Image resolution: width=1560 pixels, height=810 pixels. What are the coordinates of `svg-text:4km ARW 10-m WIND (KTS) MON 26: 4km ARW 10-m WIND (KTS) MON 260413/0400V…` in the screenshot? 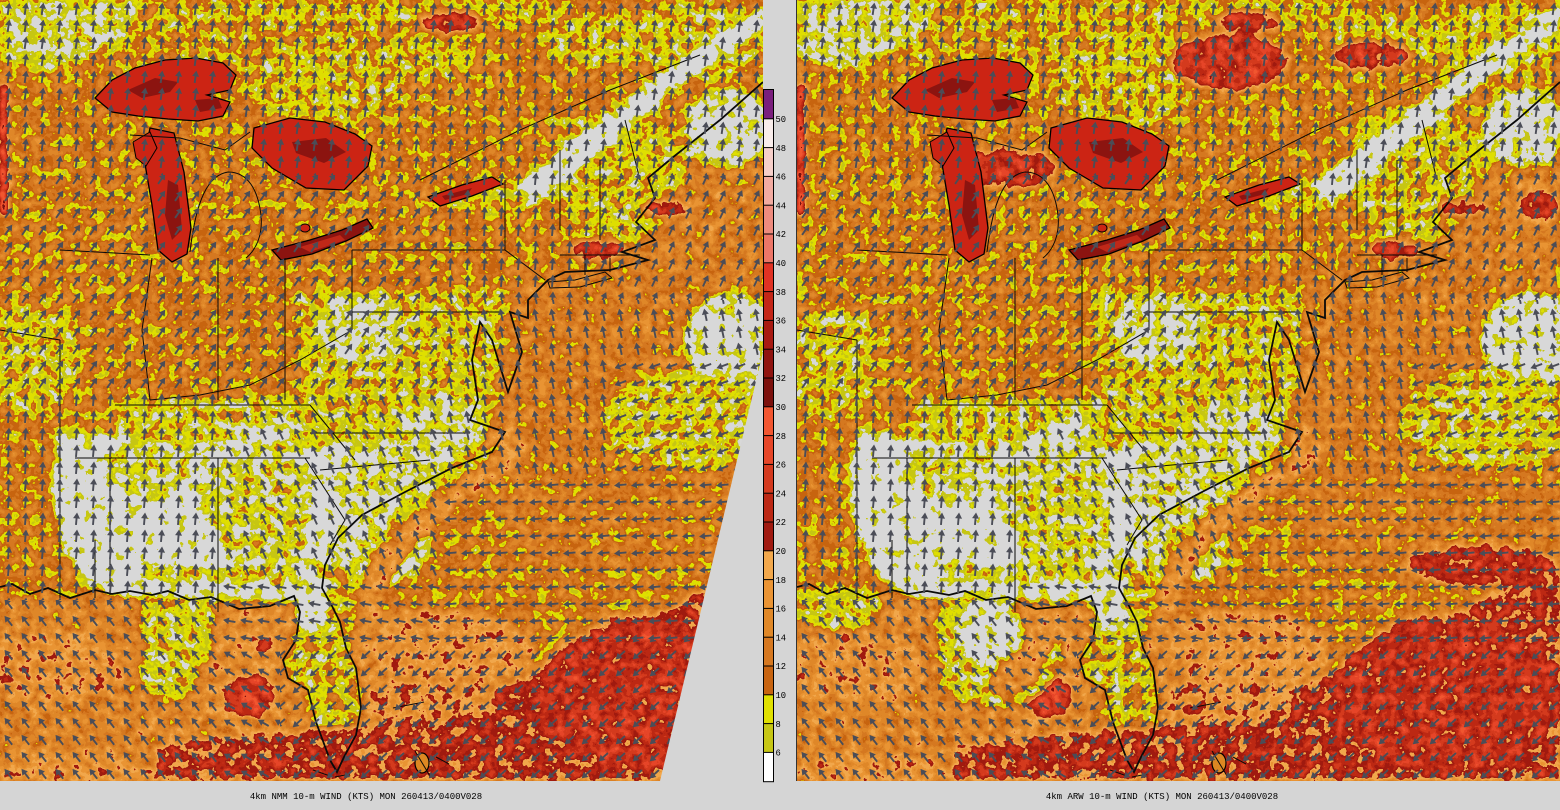 It's located at (1162, 797).